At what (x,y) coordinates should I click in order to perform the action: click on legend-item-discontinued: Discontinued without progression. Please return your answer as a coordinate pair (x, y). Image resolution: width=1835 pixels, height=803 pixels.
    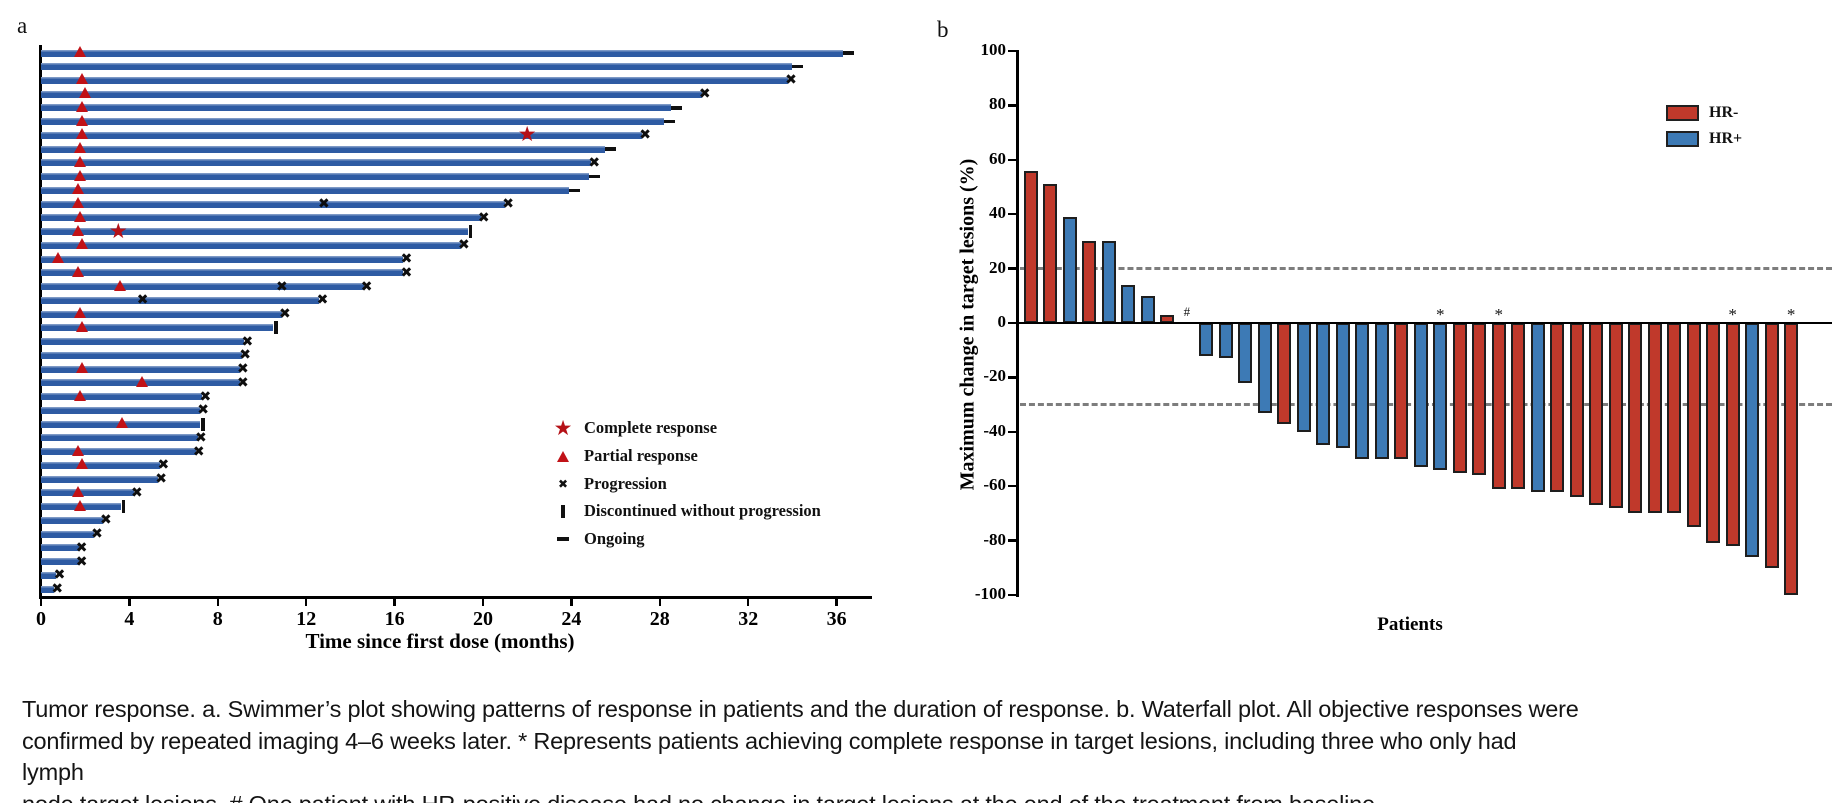
    Looking at the image, I should click on (685, 511).